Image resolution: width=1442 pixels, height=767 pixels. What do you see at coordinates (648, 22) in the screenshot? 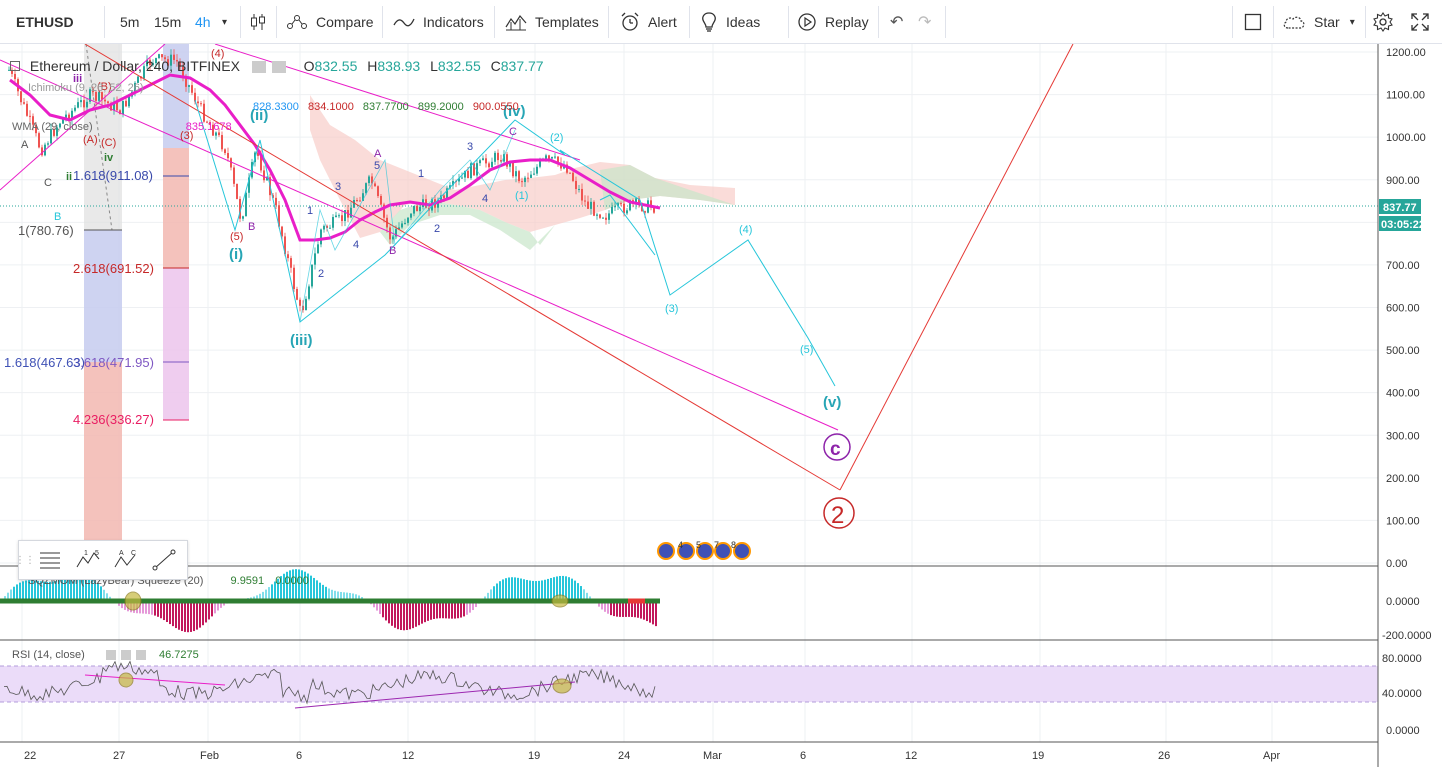
I see `alert-button: Alert` at bounding box center [648, 22].